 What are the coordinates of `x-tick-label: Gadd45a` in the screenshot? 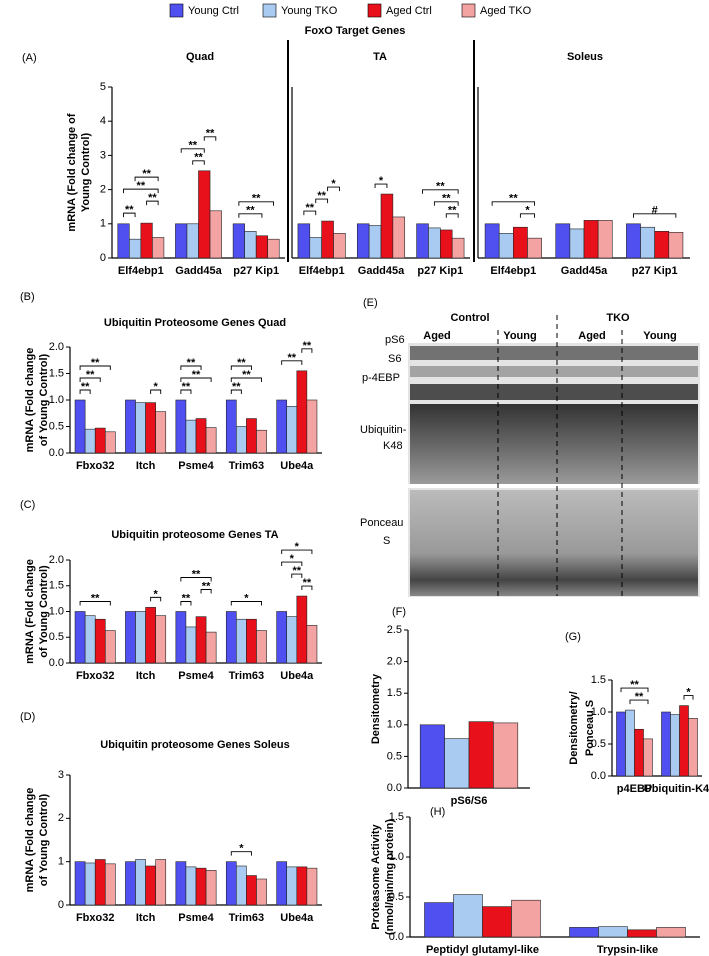 It's located at (584, 271).